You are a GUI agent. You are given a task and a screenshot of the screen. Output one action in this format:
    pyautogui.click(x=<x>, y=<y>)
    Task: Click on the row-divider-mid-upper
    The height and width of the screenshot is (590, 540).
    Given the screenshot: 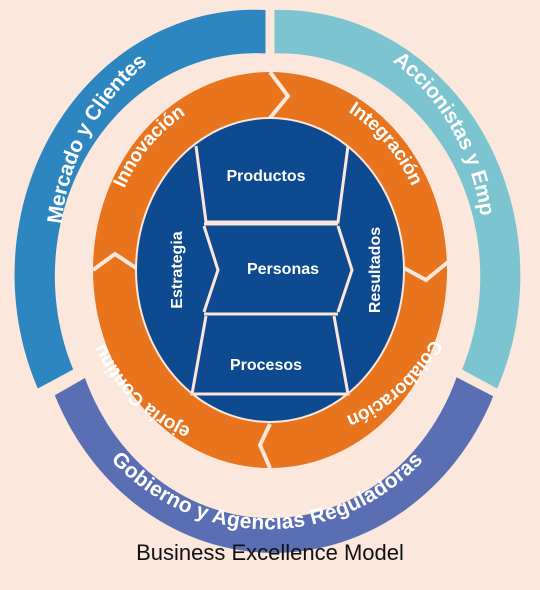 What is the action you would take?
    pyautogui.click(x=211, y=269)
    